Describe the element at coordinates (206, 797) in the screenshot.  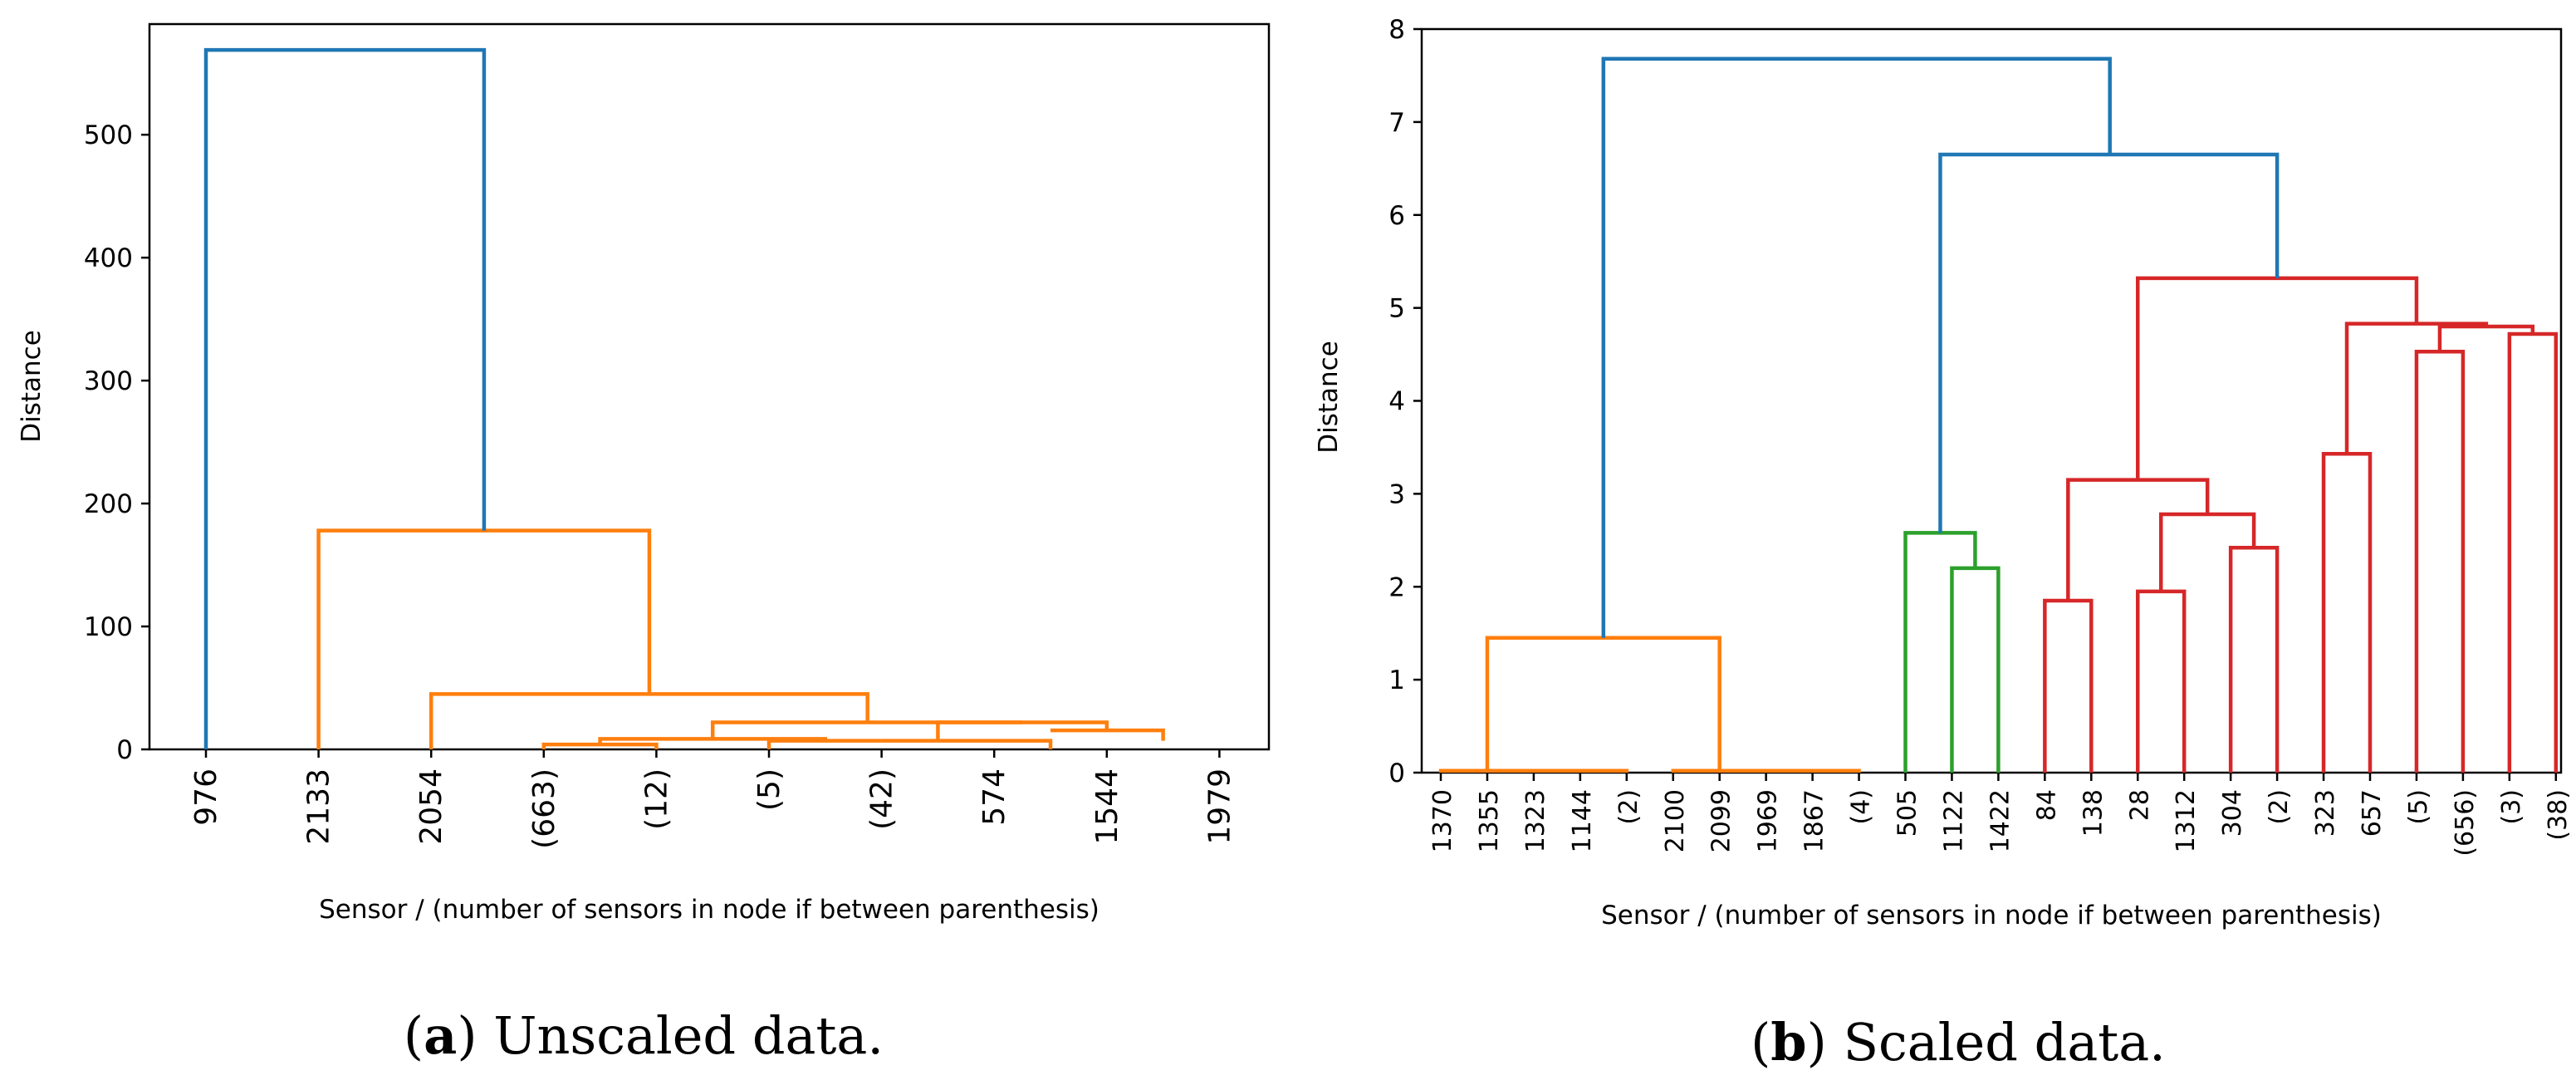
I see `leaf-label-a-0: 976` at that location.